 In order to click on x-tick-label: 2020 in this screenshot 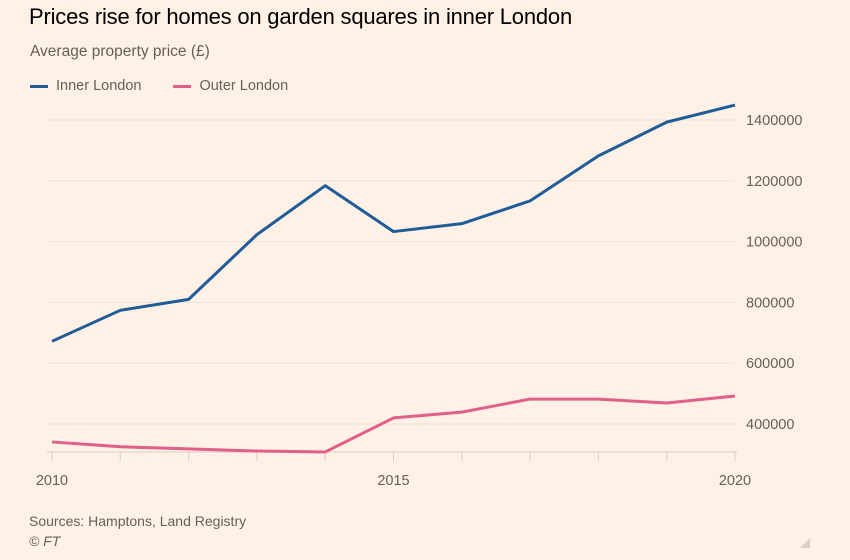, I will do `click(735, 481)`.